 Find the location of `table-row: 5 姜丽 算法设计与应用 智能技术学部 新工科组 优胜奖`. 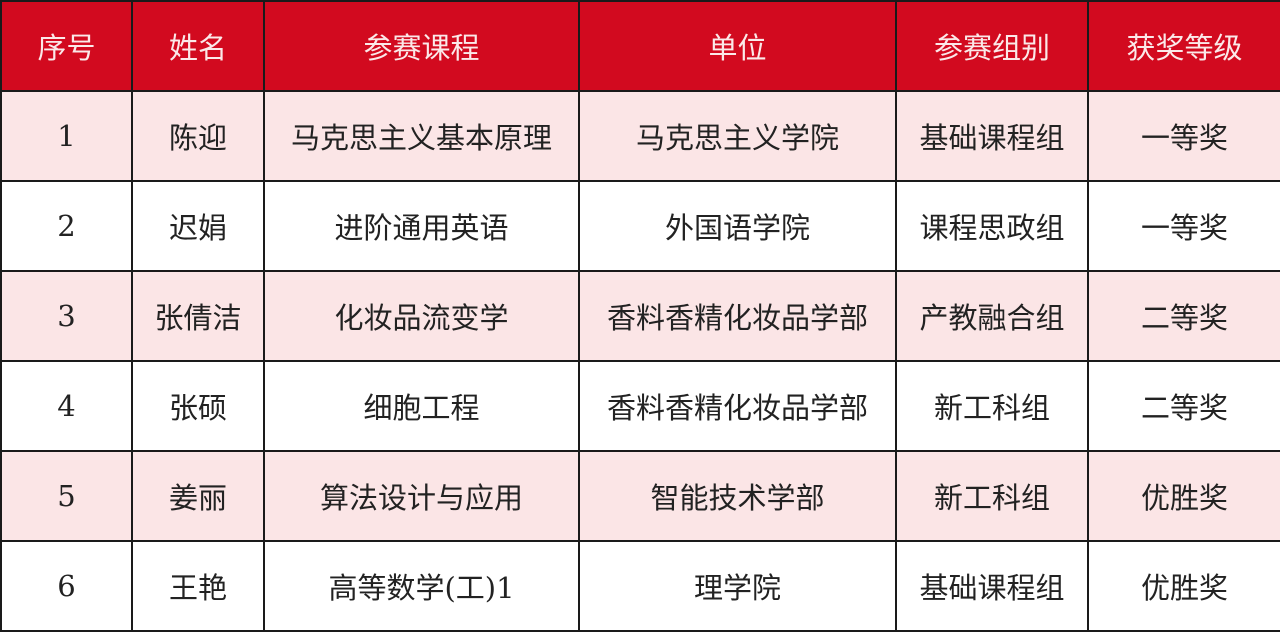

table-row: 5 姜丽 算法设计与应用 智能技术学部 新工科组 优胜奖 is located at coordinates (640, 496).